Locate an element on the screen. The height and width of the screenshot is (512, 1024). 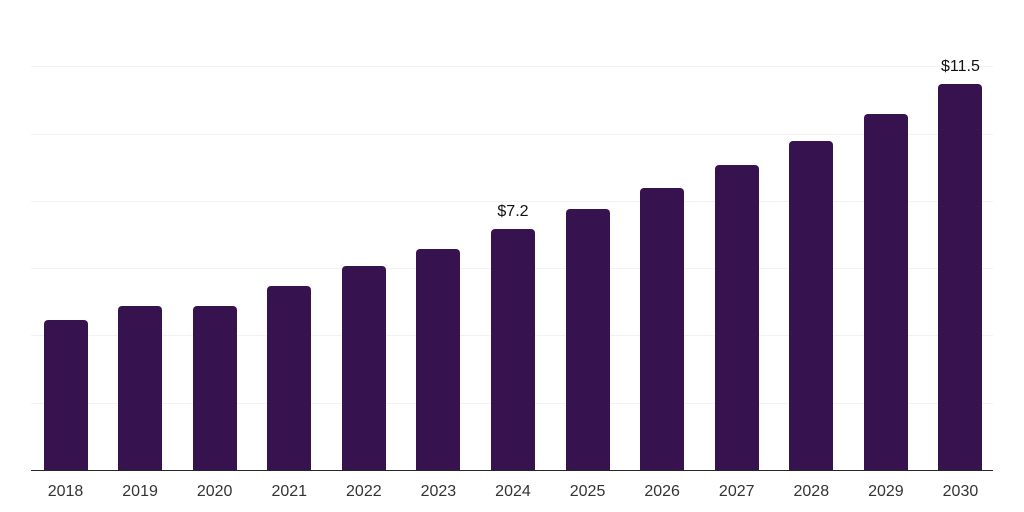
bar-2027 is located at coordinates (736, 317).